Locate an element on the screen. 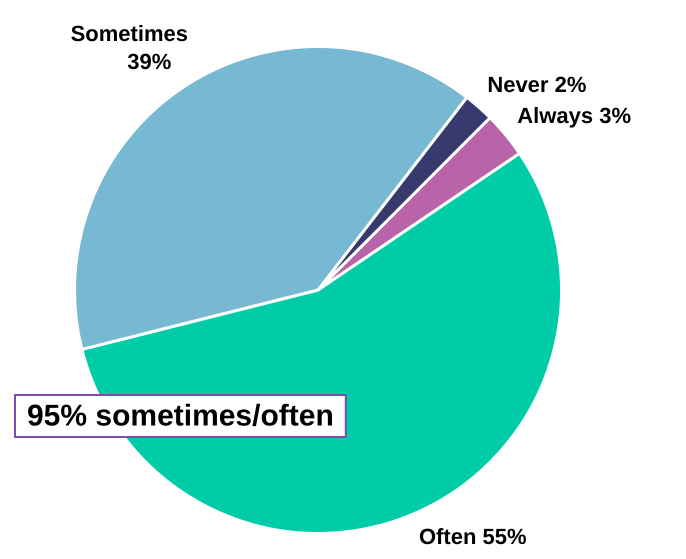  slice-label: Often 55% is located at coordinates (472, 536).